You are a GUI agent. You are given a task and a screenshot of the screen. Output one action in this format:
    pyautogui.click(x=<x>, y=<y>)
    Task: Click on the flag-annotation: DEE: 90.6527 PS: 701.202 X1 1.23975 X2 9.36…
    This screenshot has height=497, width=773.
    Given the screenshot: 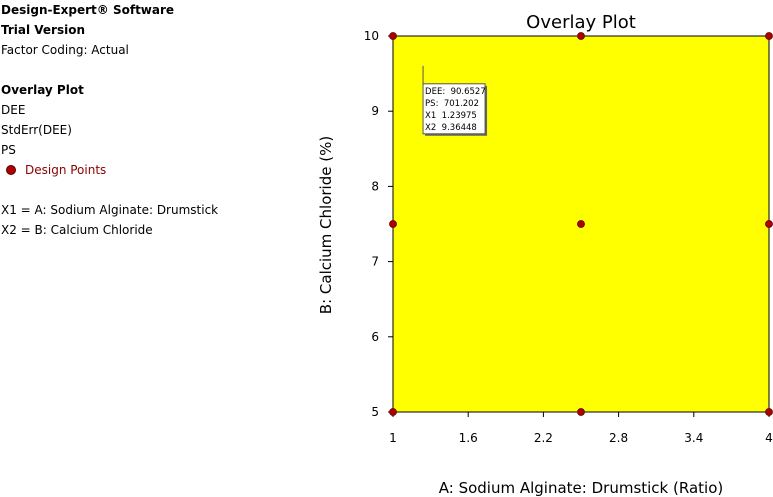 What is the action you would take?
    pyautogui.click(x=455, y=100)
    